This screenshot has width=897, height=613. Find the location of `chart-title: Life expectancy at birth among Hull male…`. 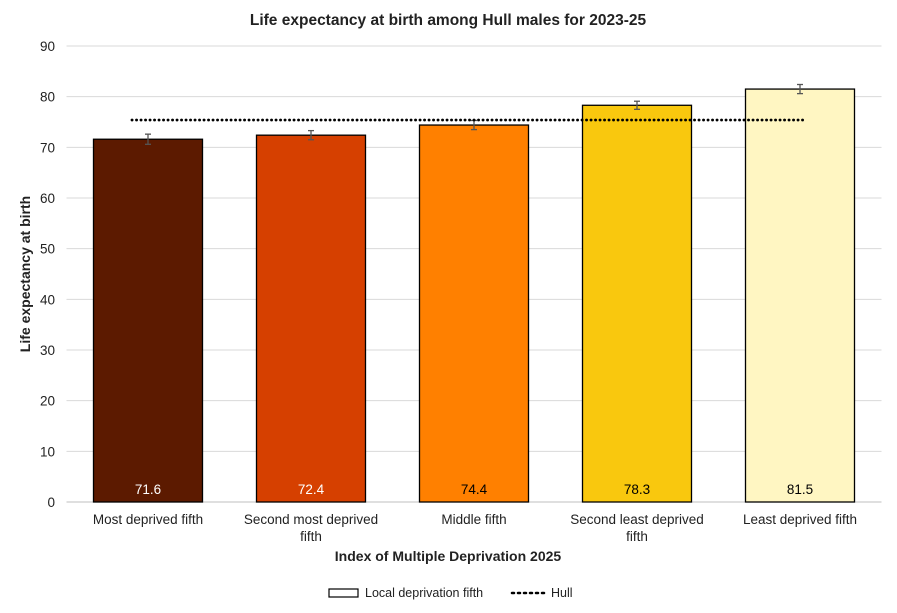

chart-title: Life expectancy at birth among Hull male… is located at coordinates (448, 20).